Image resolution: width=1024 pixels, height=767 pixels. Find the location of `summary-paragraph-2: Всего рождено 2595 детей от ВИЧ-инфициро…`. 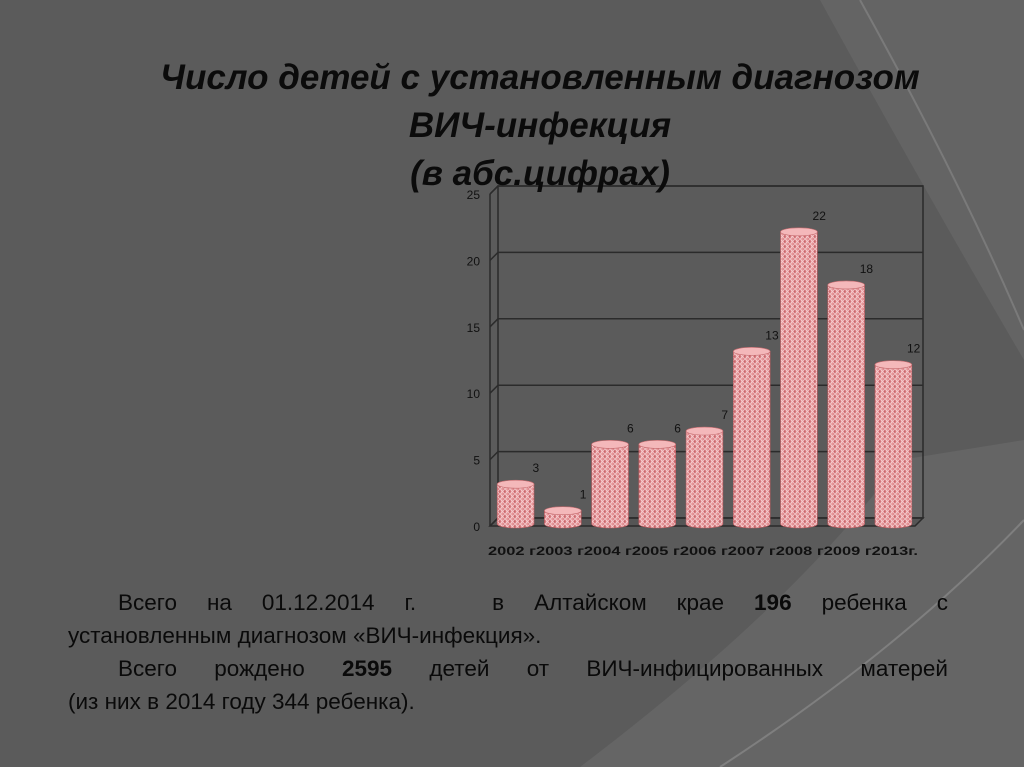

summary-paragraph-2: Всего рождено 2595 детей от ВИЧ-инфициро… is located at coordinates (508, 685).